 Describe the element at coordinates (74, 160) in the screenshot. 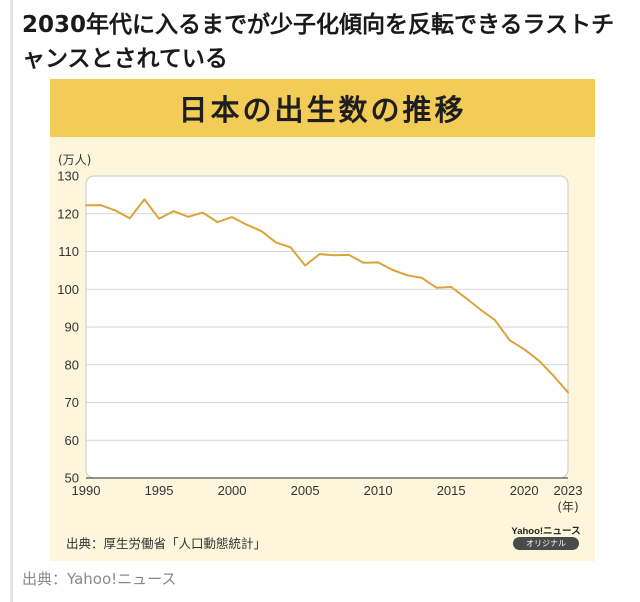

I see `y-axis-unit-label: (万人)` at that location.